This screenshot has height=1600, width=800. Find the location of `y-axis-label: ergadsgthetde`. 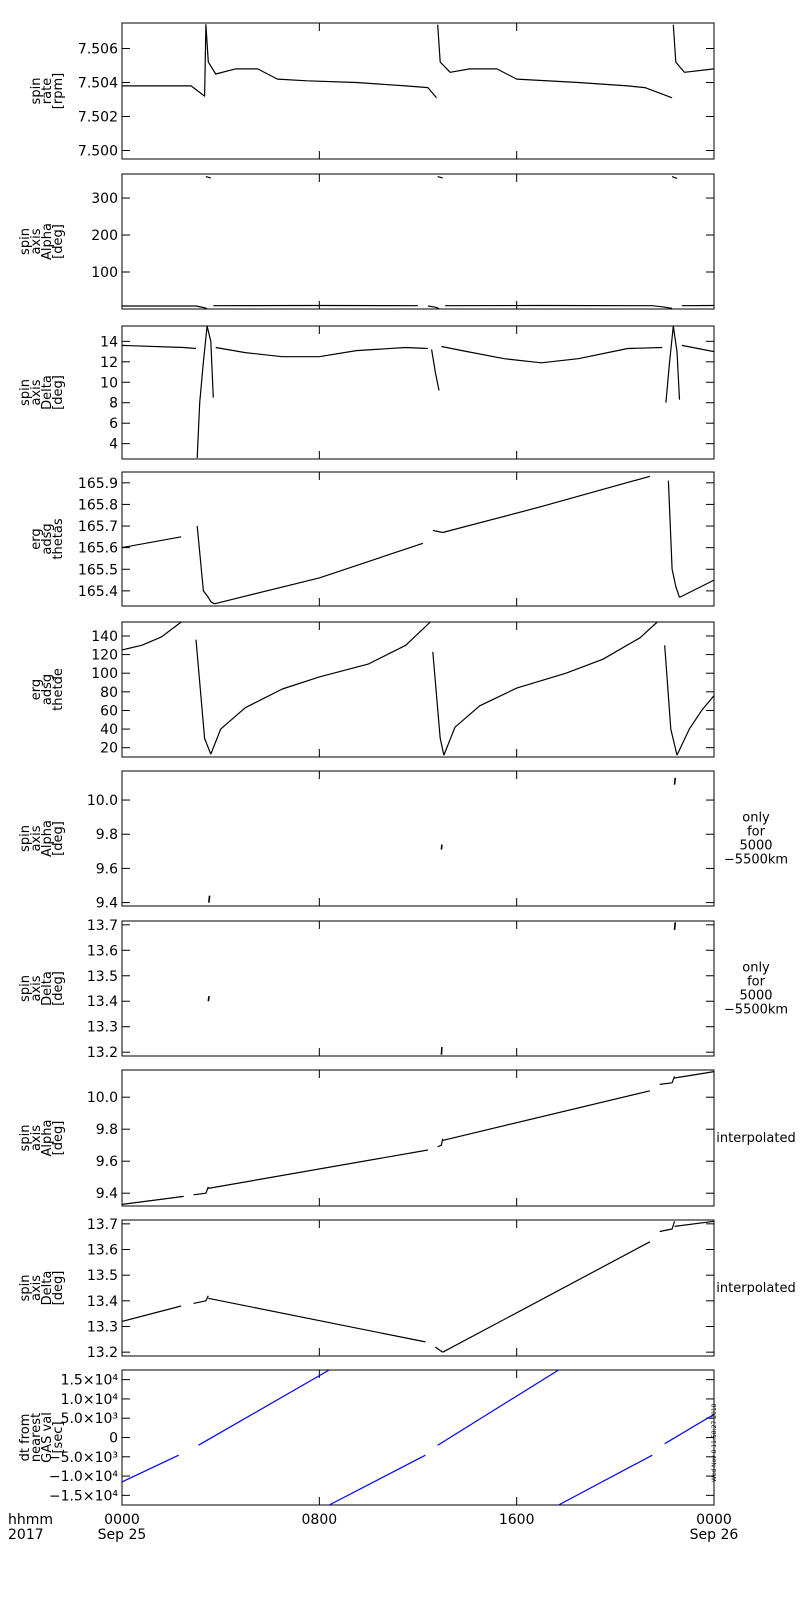

y-axis-label: ergadsgthetde is located at coordinates (47, 689).